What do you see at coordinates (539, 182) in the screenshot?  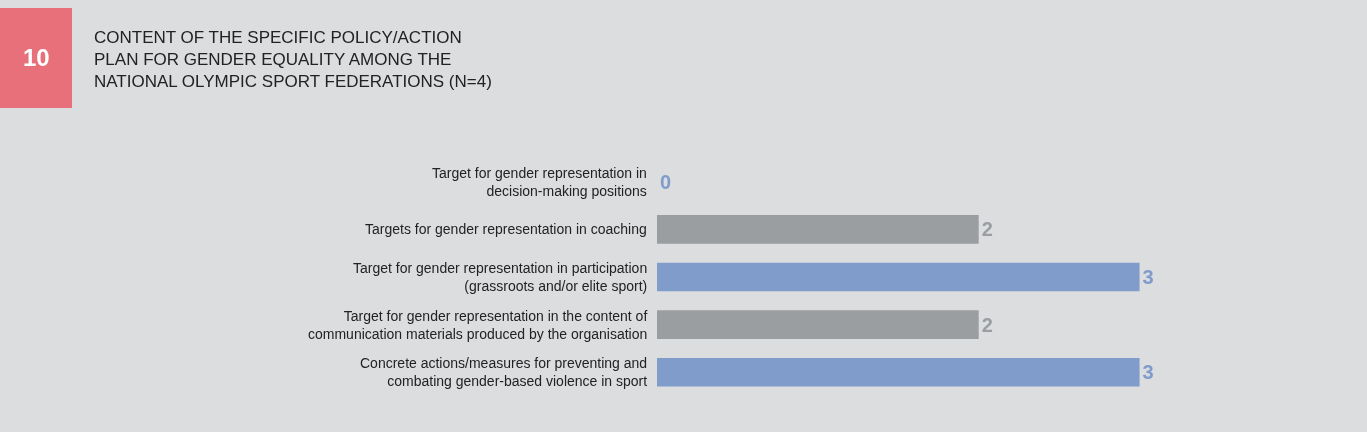 I see `y-tick-label: Target for gender representation in decision-making positions` at bounding box center [539, 182].